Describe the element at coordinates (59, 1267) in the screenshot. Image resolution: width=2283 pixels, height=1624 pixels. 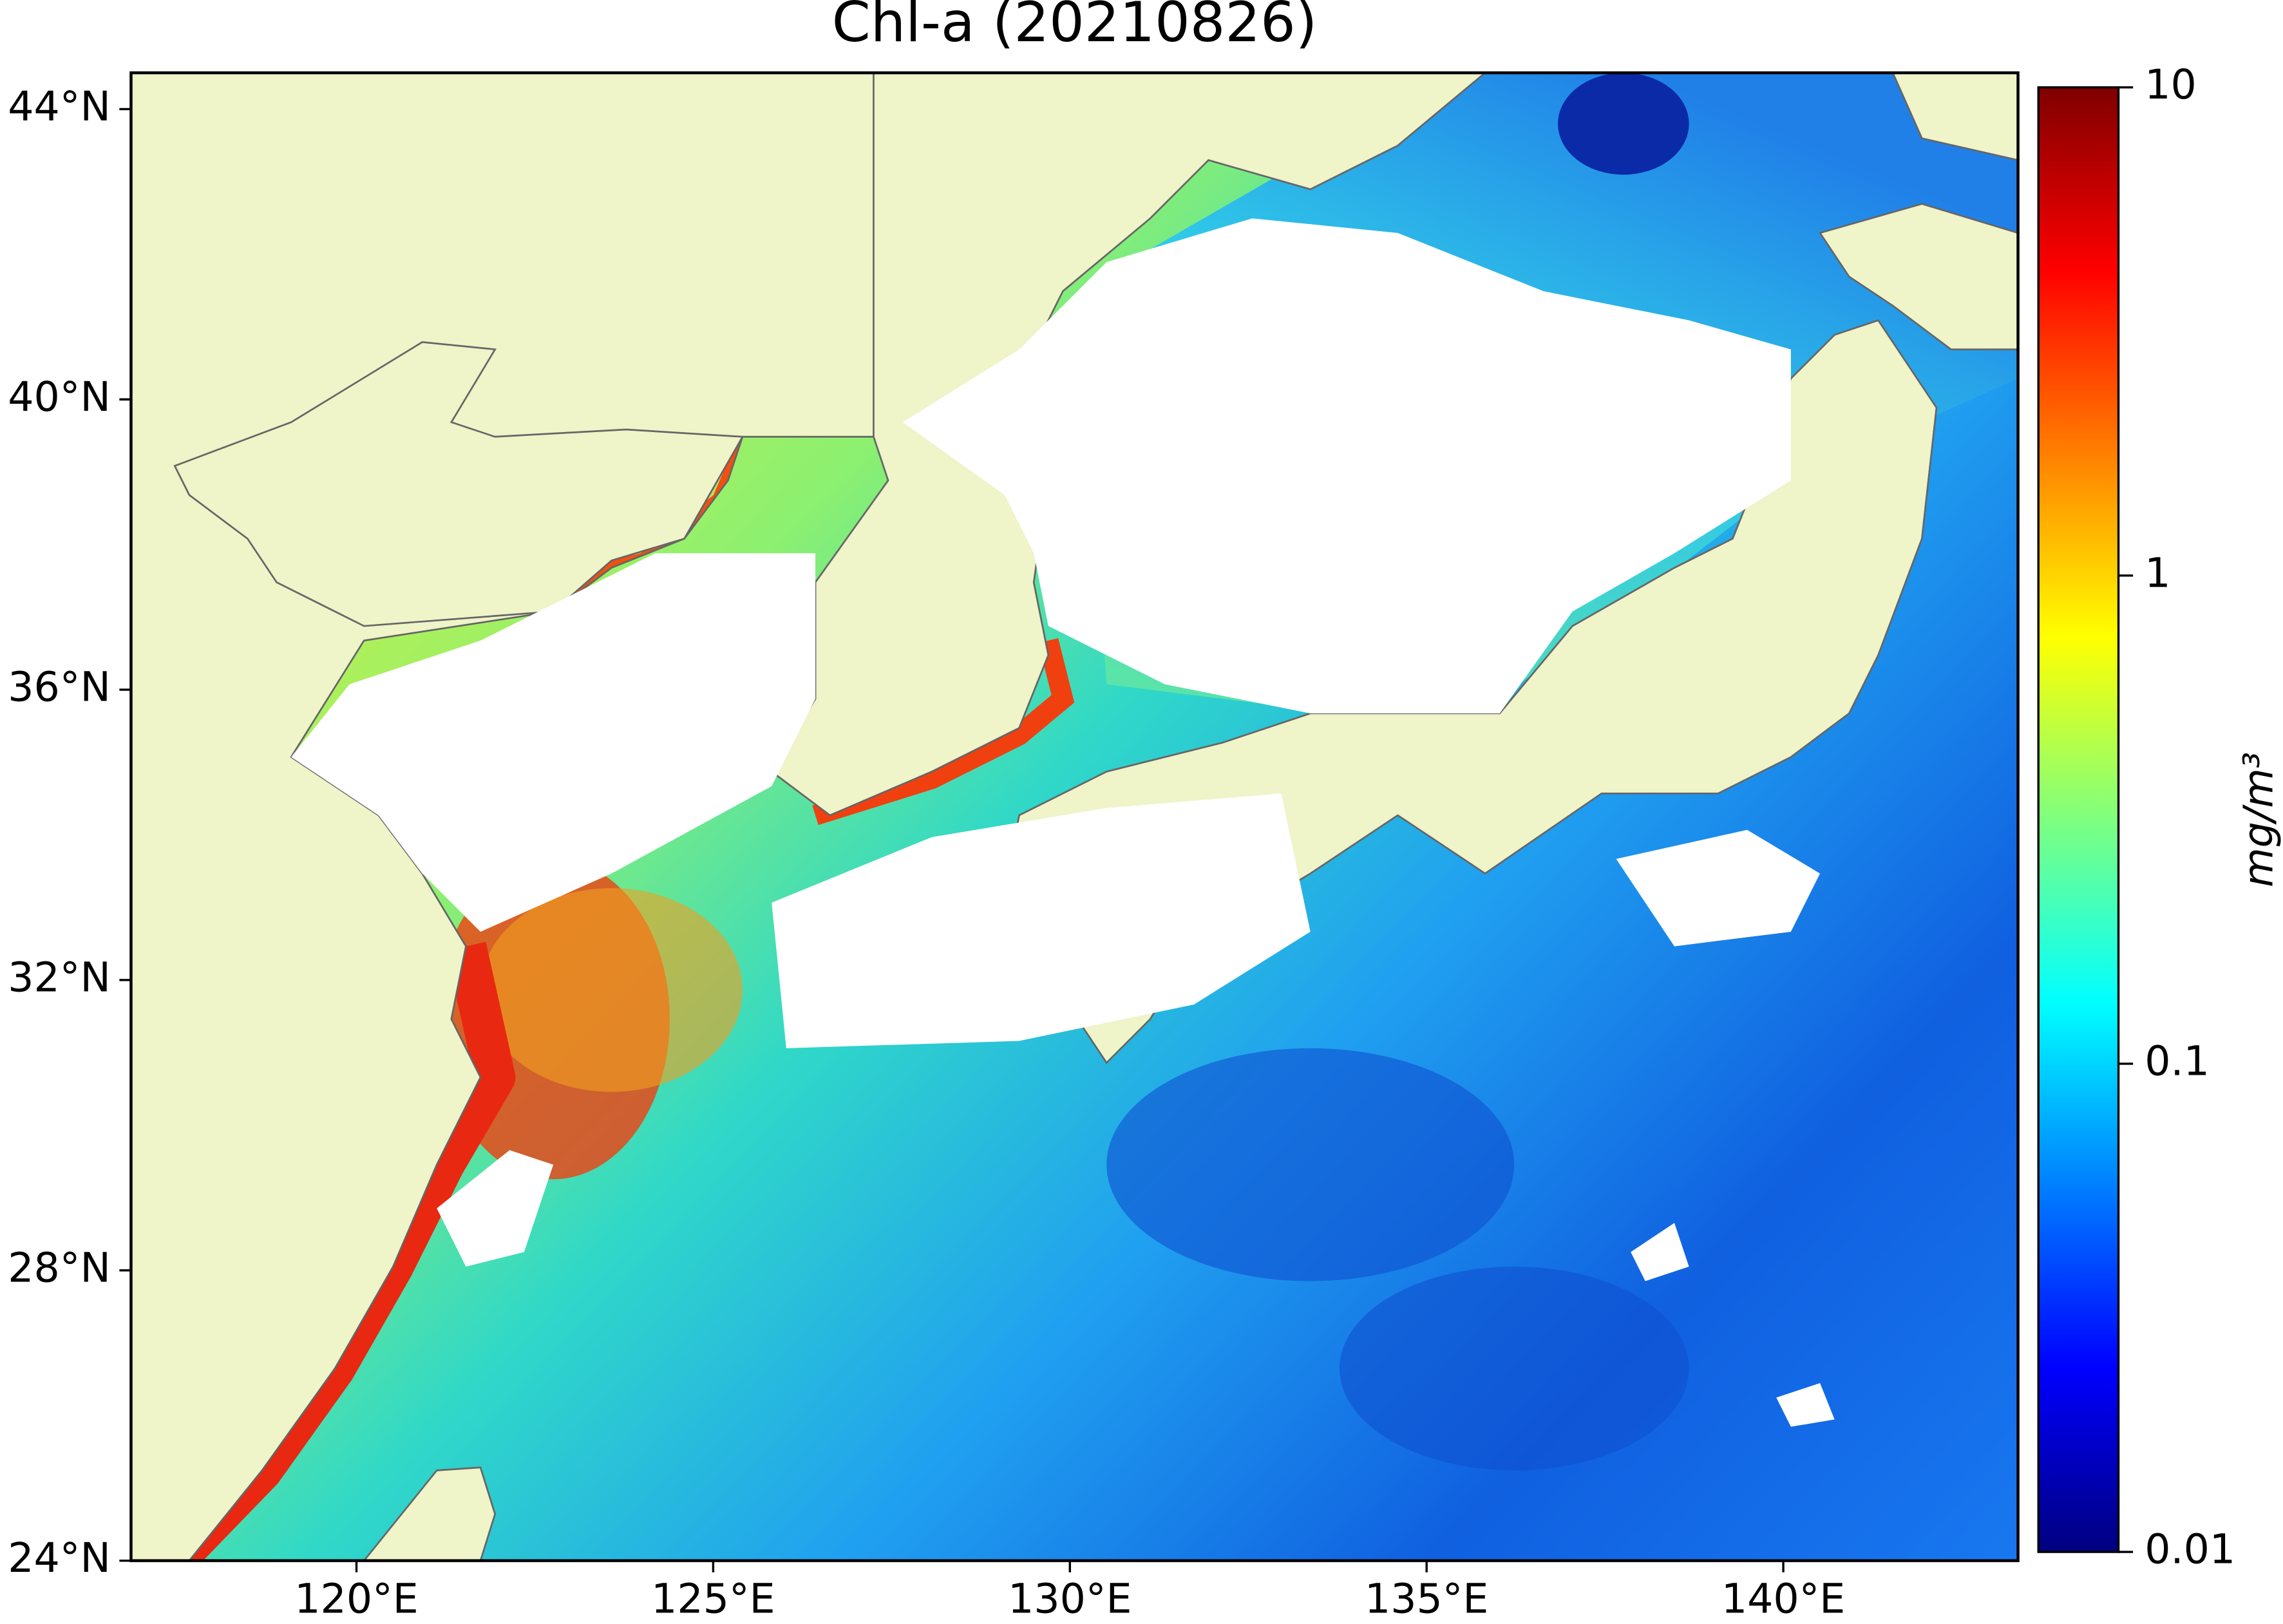
I see `y-tick-label: 28°N` at that location.